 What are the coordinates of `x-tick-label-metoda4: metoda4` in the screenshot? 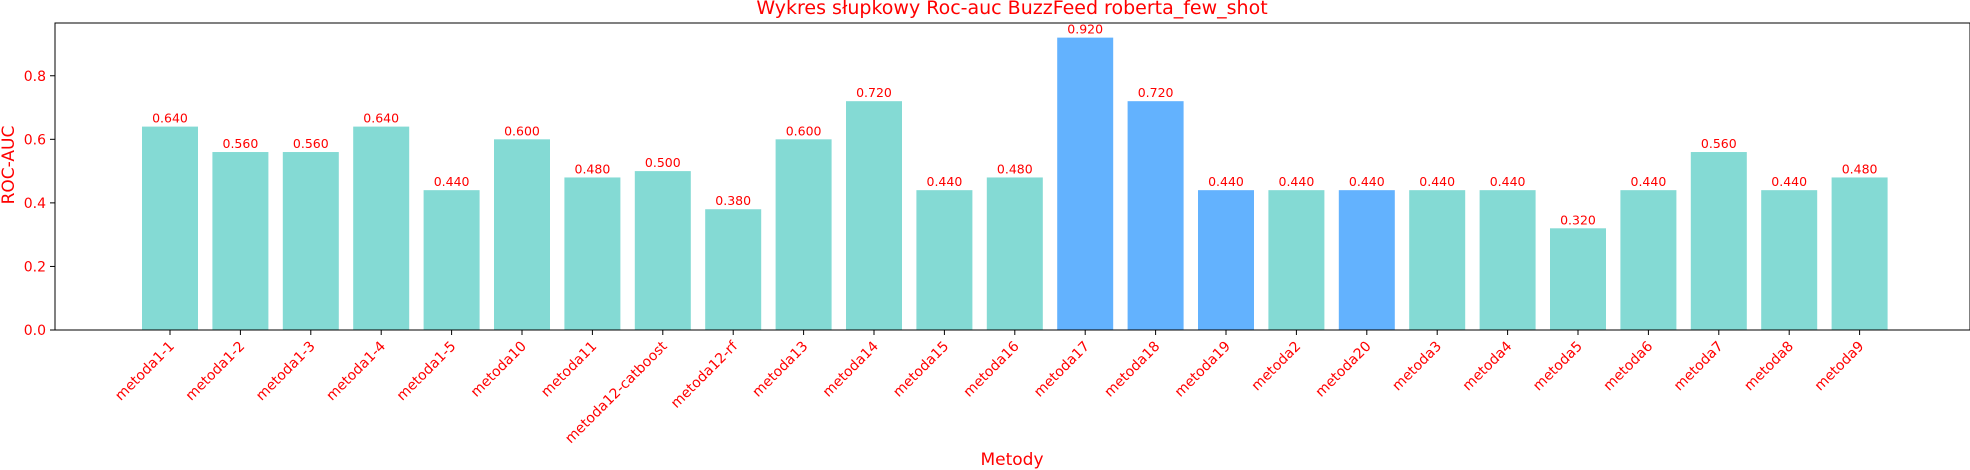 It's located at (1488, 366).